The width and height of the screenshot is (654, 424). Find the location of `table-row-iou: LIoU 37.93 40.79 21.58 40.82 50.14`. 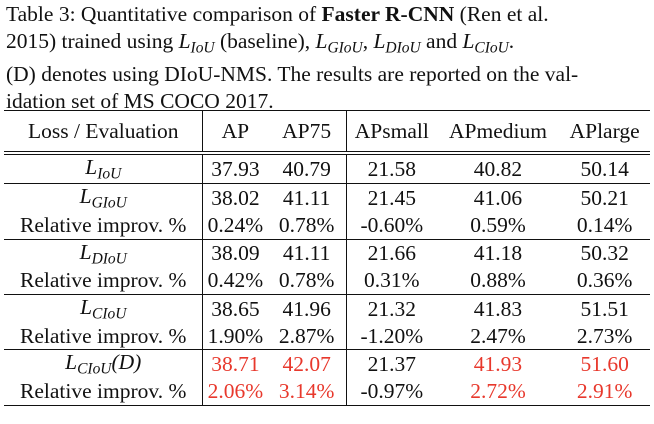

table-row-iou: LIoU 37.93 40.79 21.58 40.82 50.14 is located at coordinates (327, 167).